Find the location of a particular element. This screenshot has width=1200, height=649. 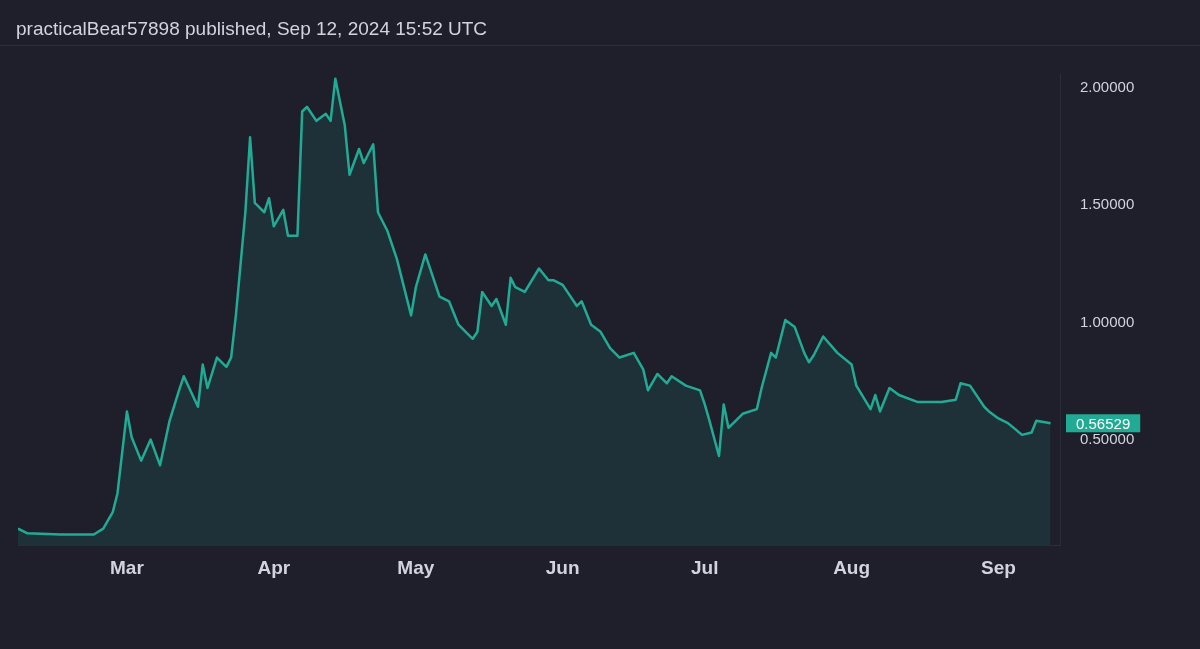

x-tick-label: Jul is located at coordinates (705, 567).